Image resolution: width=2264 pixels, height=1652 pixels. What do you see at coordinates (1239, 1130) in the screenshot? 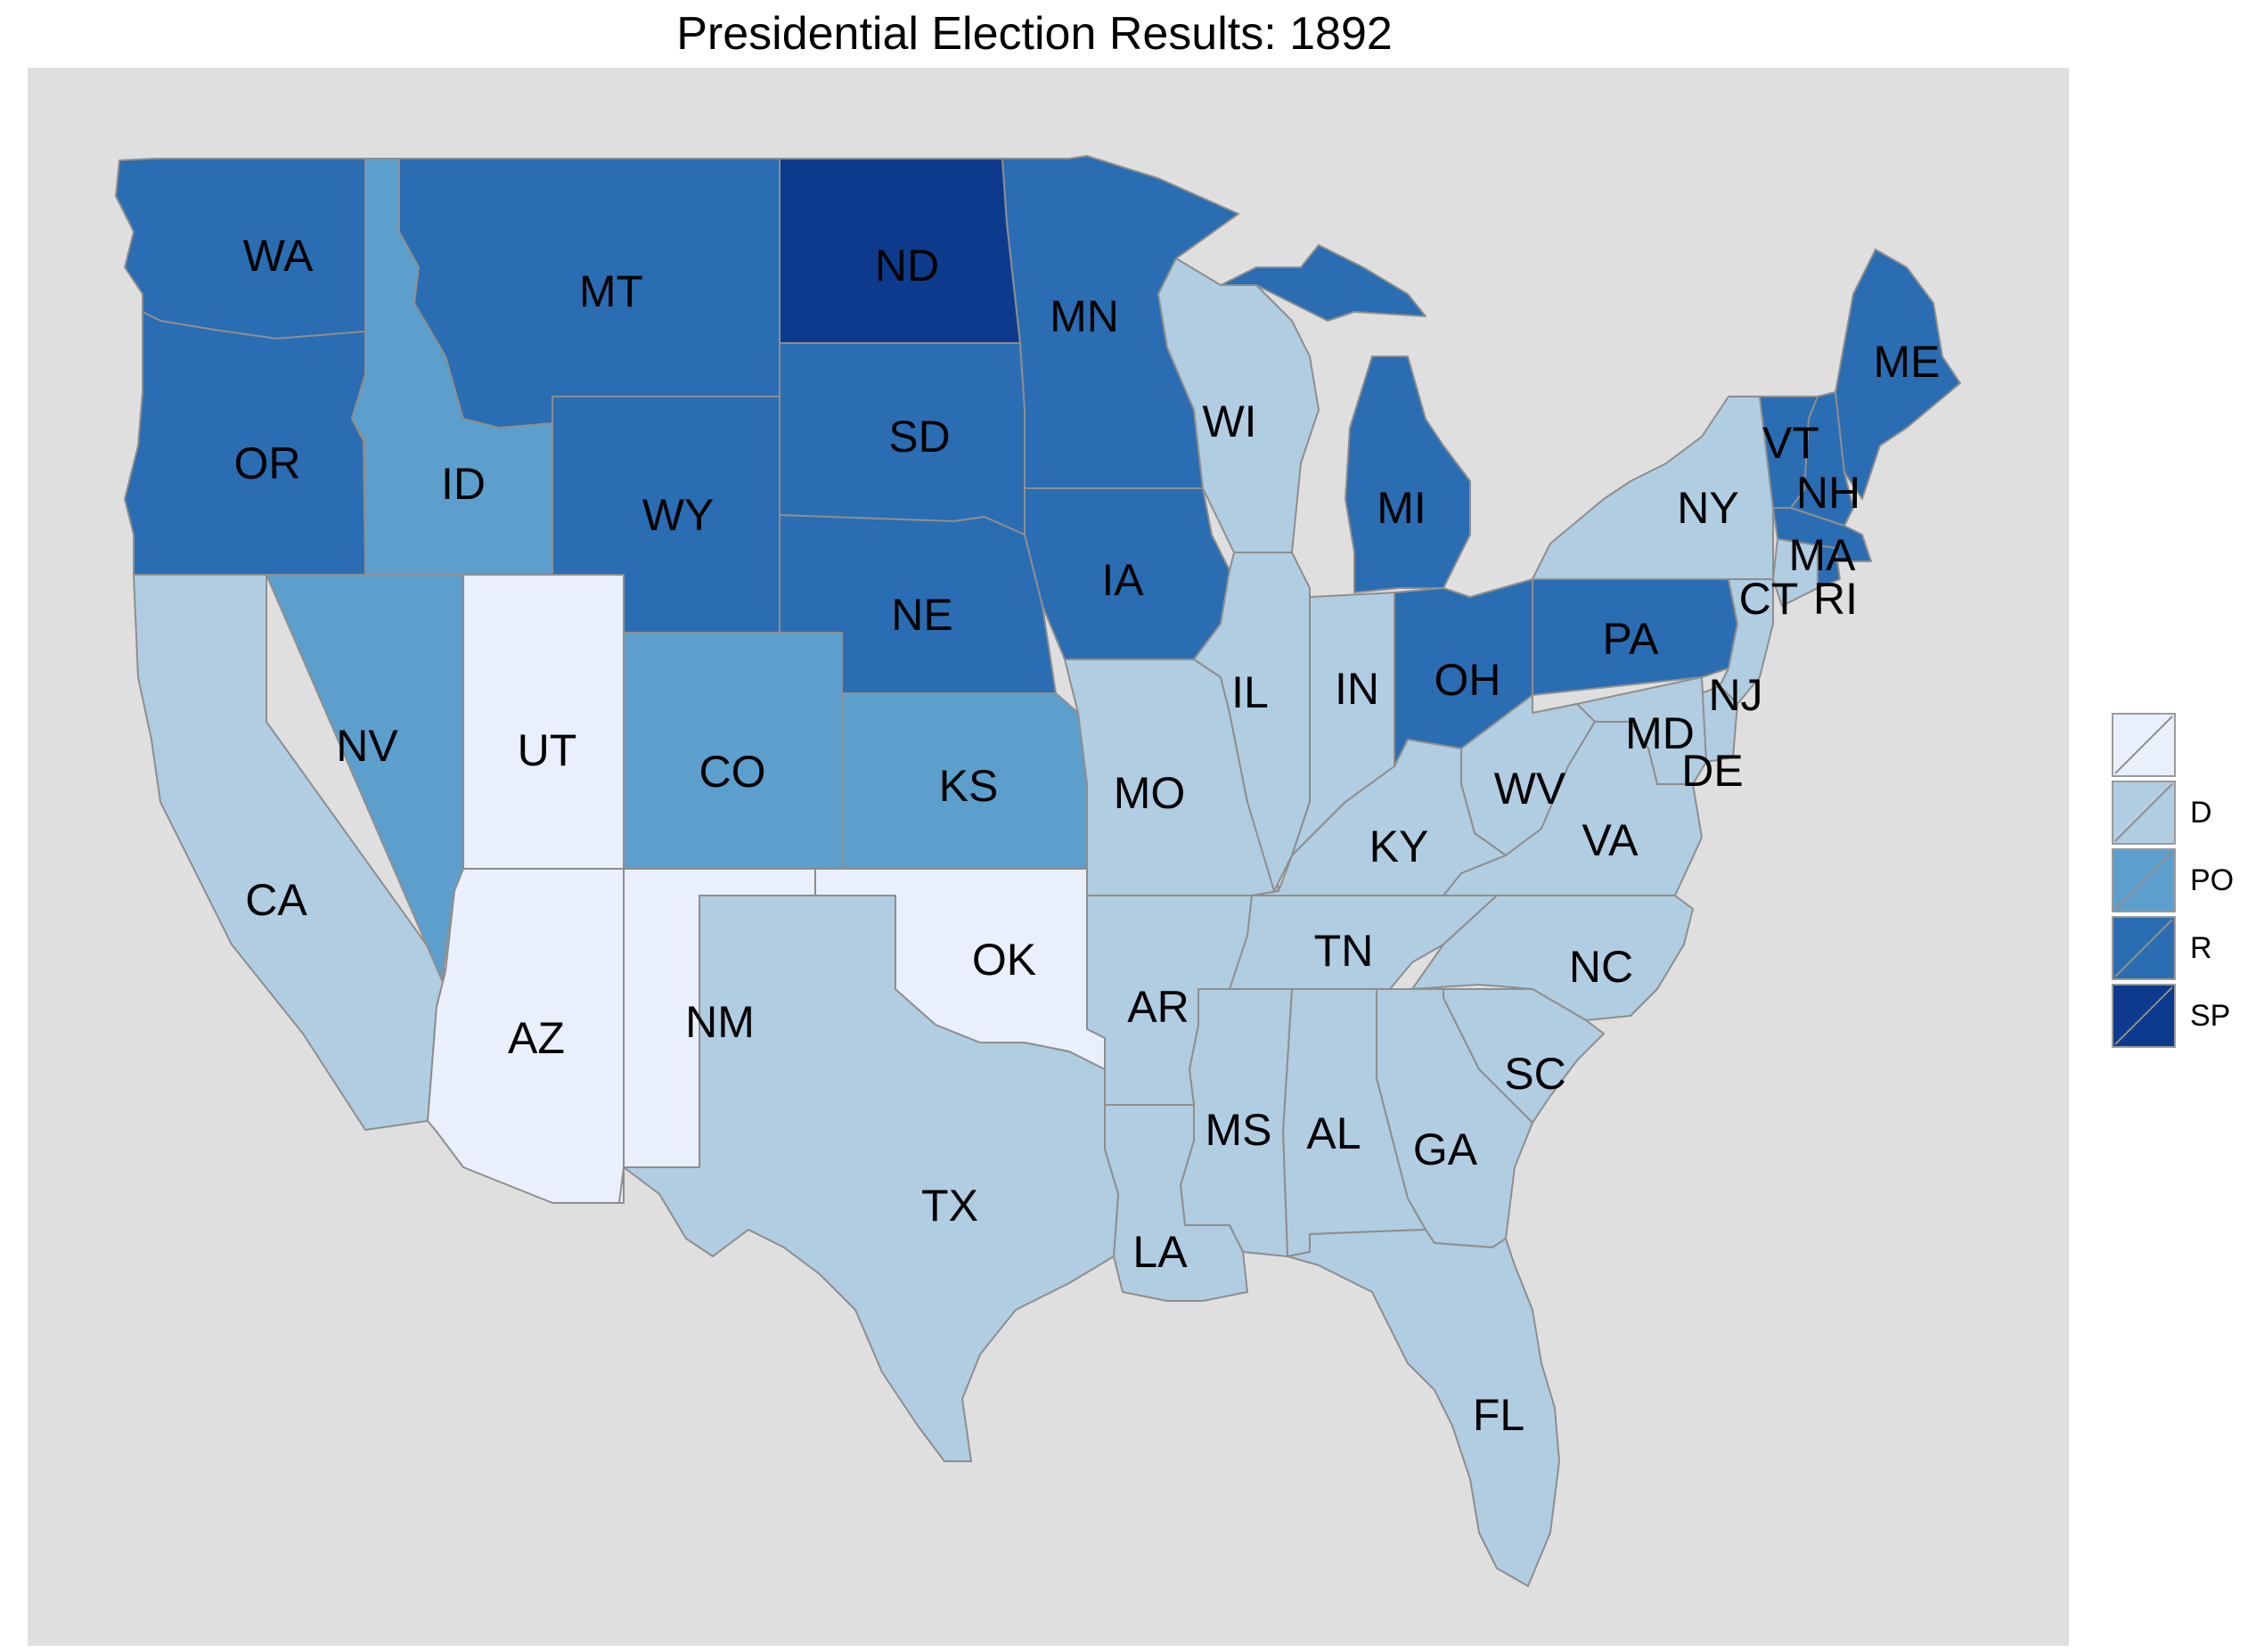
I see `state-label-ms: MS` at bounding box center [1239, 1130].